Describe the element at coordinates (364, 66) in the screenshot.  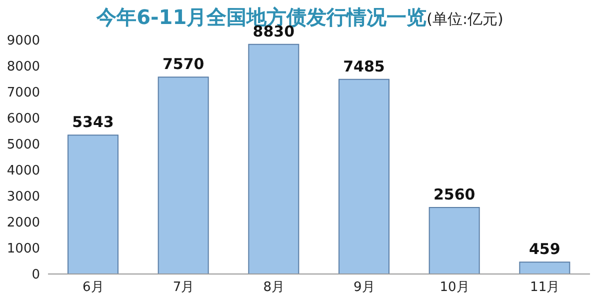
I see `data-label: 7485` at that location.